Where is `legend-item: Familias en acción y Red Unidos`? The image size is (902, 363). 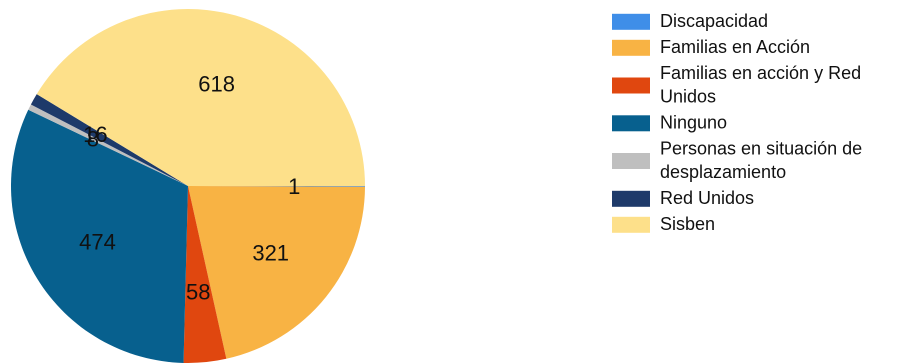 legend-item: Familias en acción y Red Unidos is located at coordinates (736, 85).